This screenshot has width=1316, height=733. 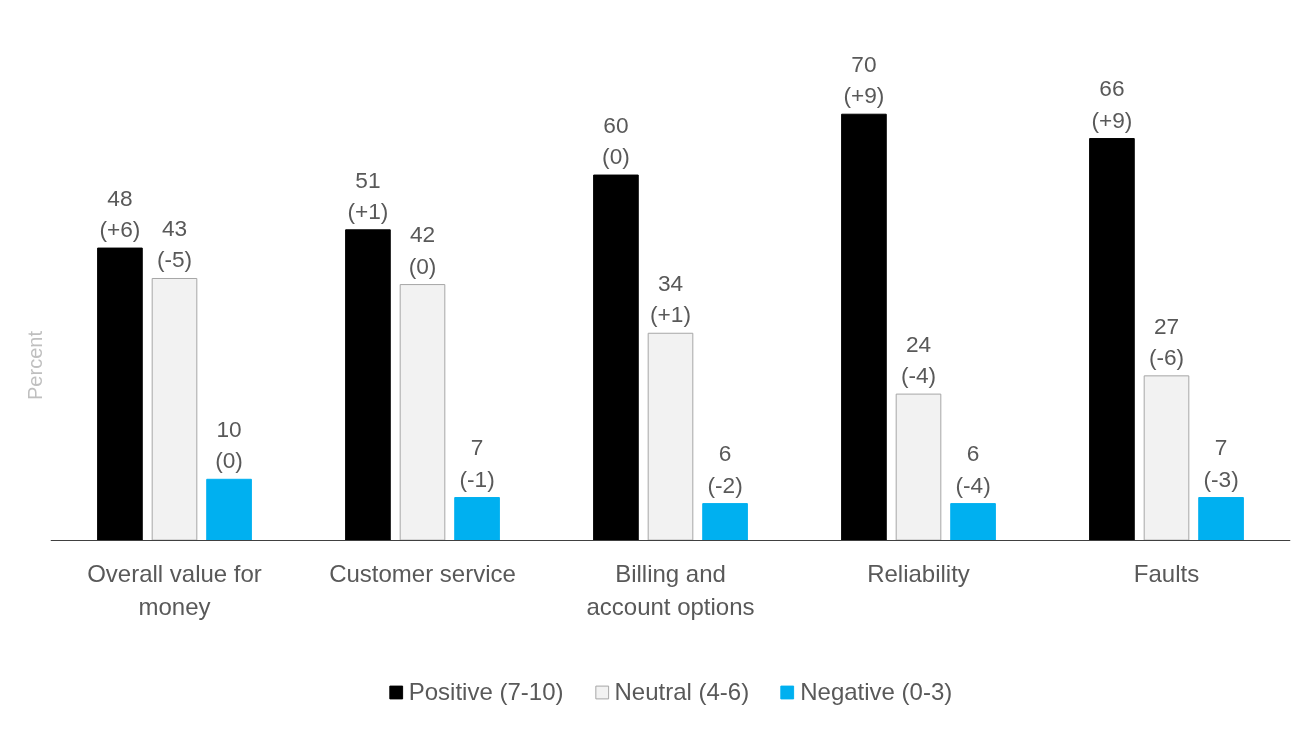 I want to click on x-tick-label: Reliability, so click(x=918, y=574).